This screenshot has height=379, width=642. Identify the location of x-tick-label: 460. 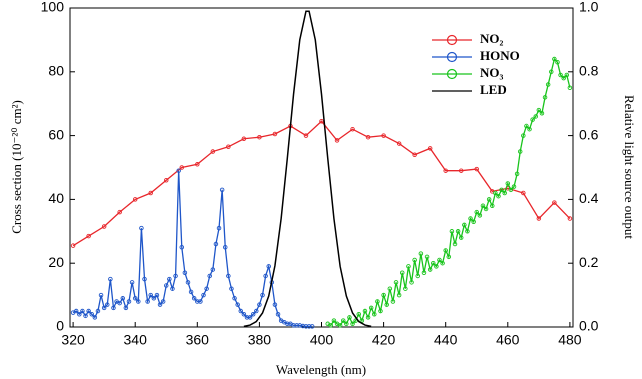
(508, 340).